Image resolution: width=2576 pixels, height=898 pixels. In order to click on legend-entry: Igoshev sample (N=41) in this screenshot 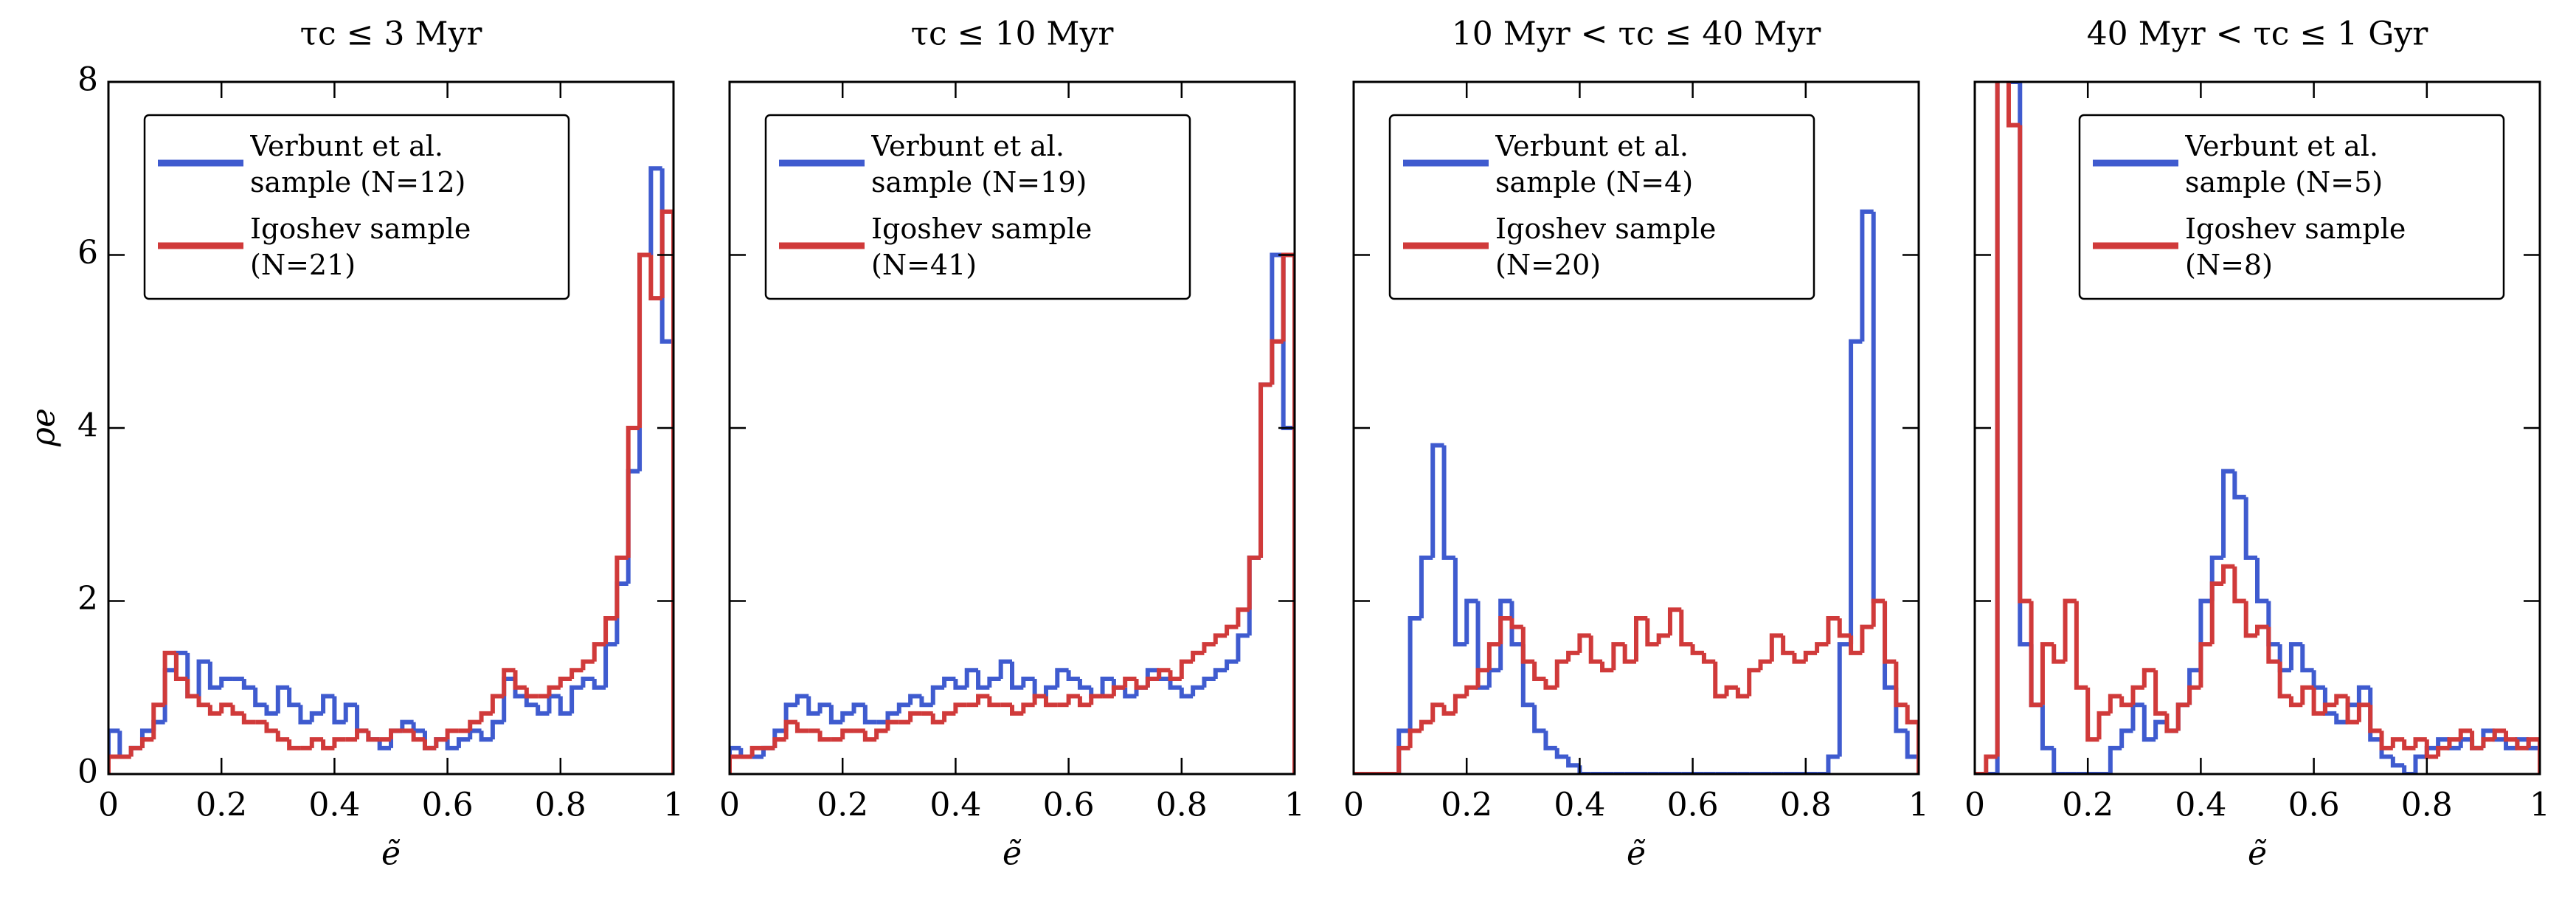, I will do `click(982, 247)`.